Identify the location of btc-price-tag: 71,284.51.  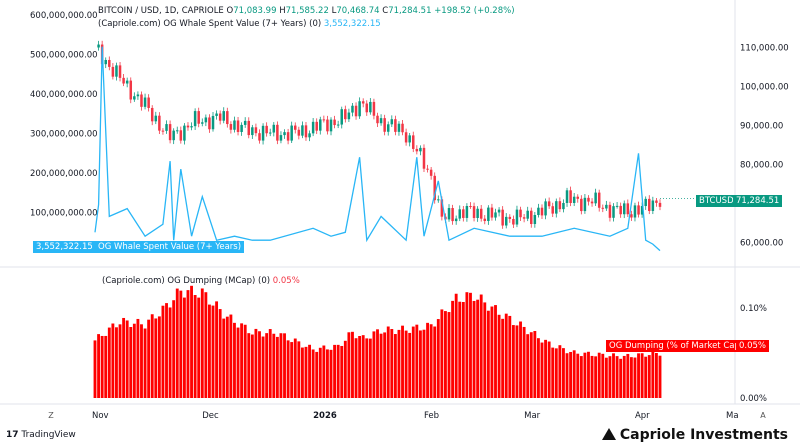
(758, 201).